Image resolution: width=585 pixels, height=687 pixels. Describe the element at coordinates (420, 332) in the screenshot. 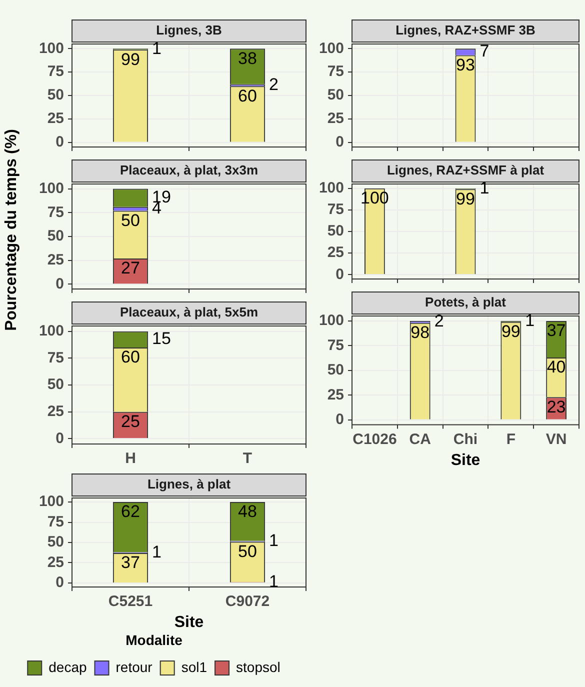

I see `data-label: 98` at that location.